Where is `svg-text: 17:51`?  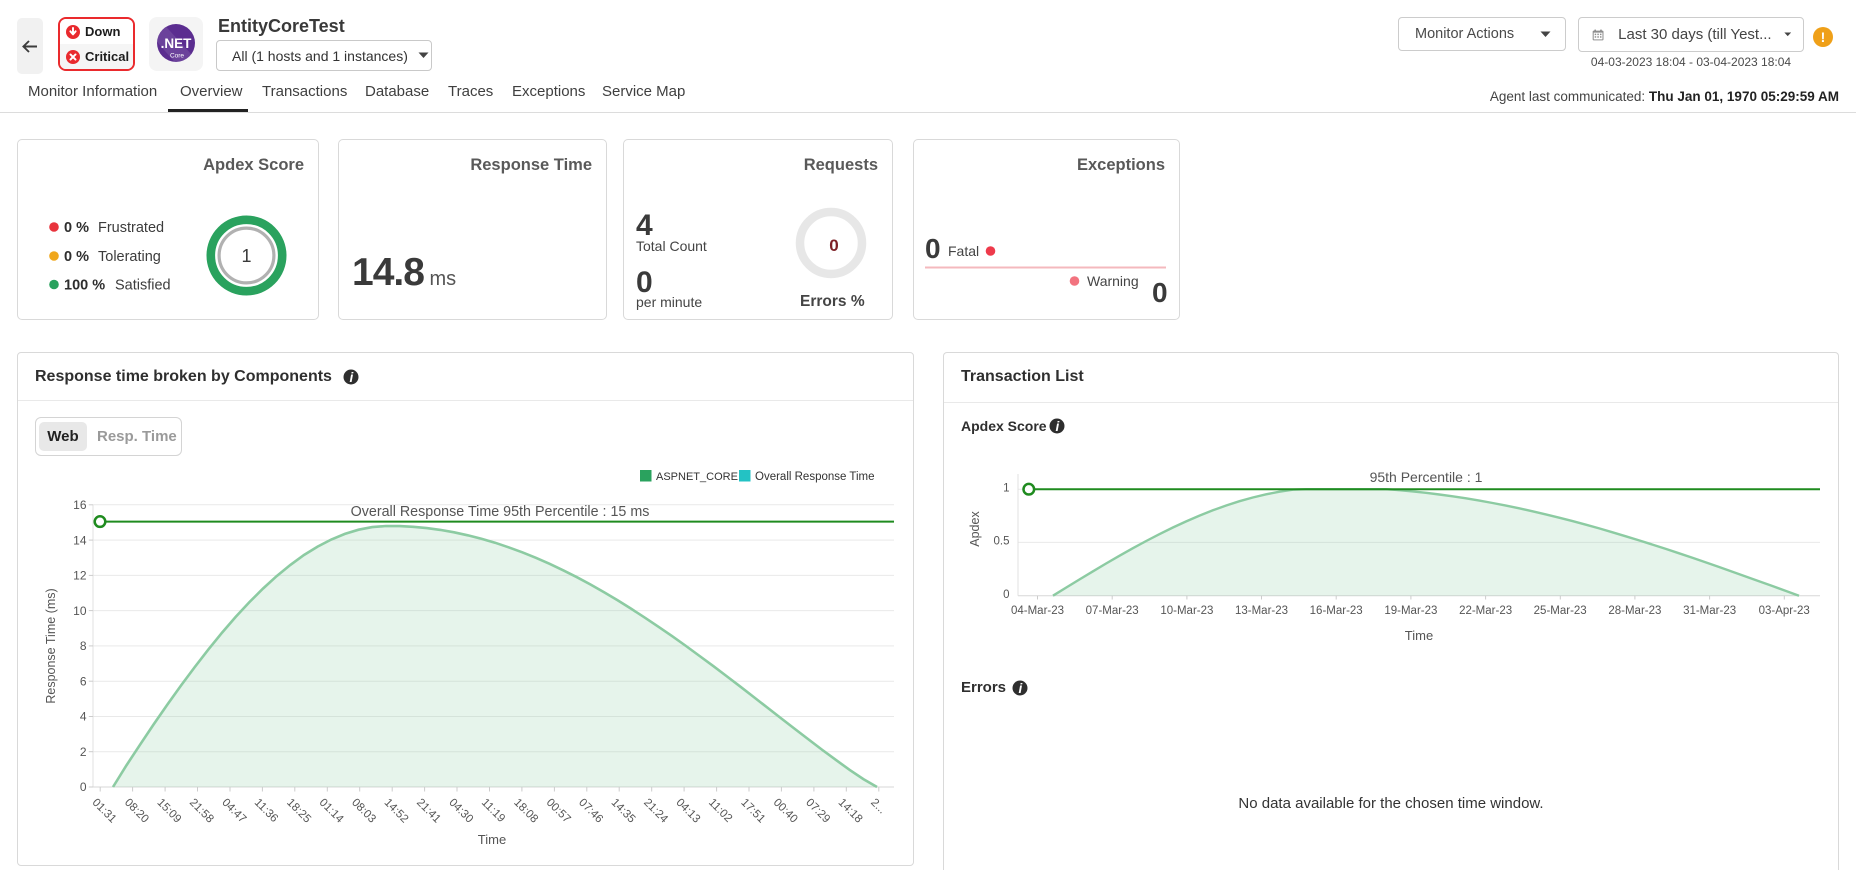
svg-text: 17:51 is located at coordinates (752, 811).